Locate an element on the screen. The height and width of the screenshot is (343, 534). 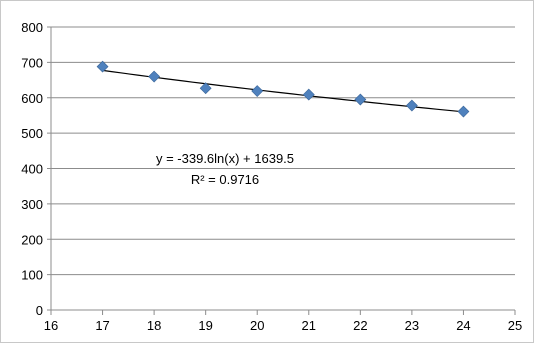
y-tick-label: 300 is located at coordinates (32, 204).